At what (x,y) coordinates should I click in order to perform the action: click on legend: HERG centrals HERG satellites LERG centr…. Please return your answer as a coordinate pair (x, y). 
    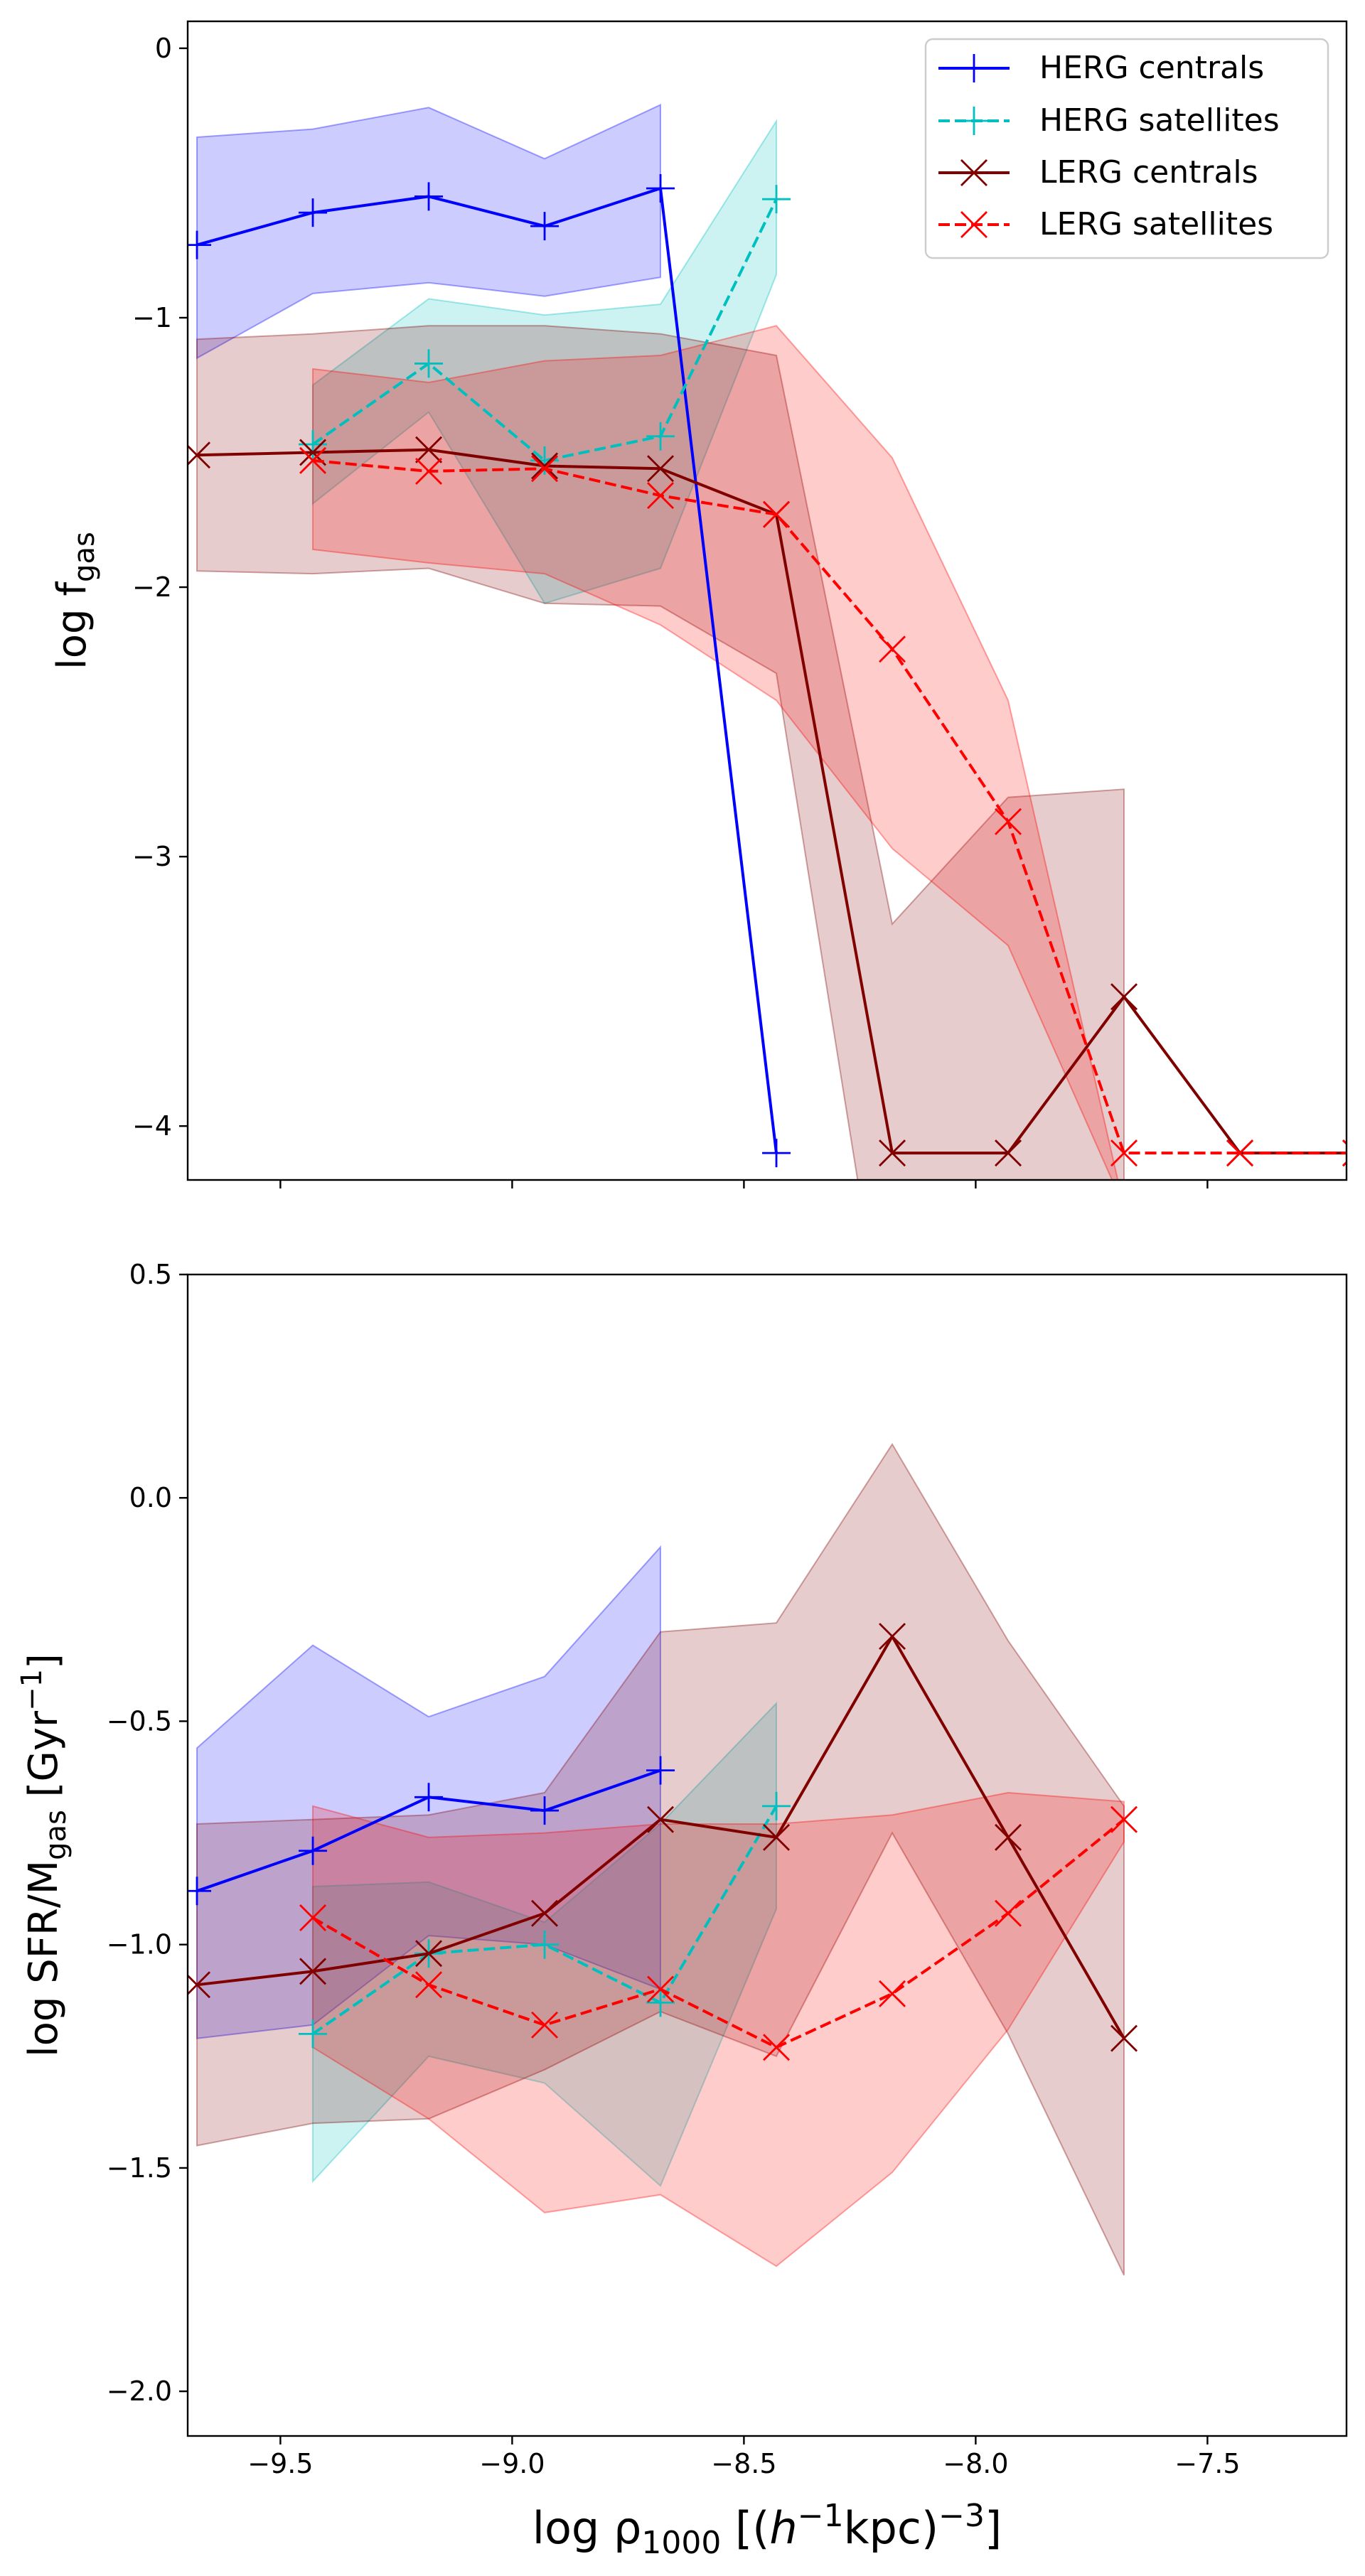
    Looking at the image, I should click on (1126, 148).